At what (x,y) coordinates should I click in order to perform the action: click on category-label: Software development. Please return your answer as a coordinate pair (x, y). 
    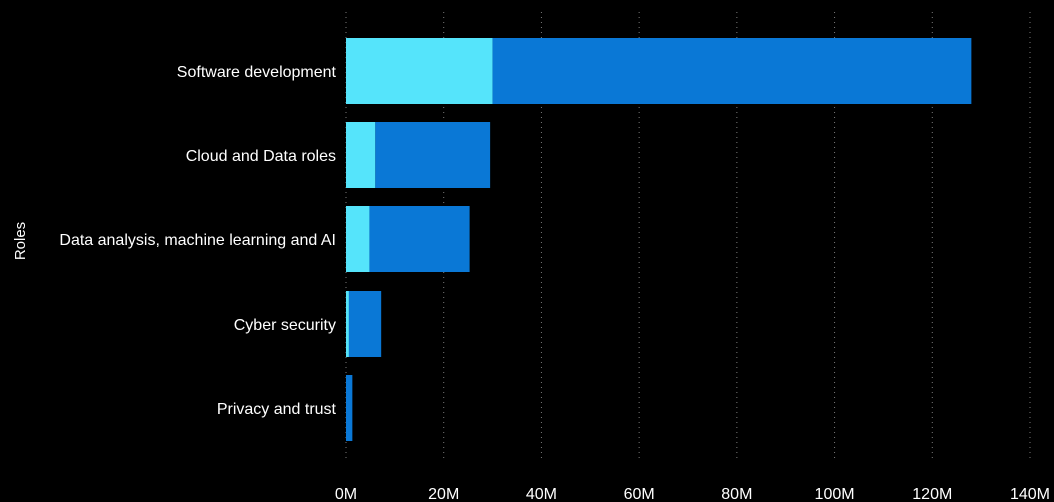
    Looking at the image, I should click on (257, 72).